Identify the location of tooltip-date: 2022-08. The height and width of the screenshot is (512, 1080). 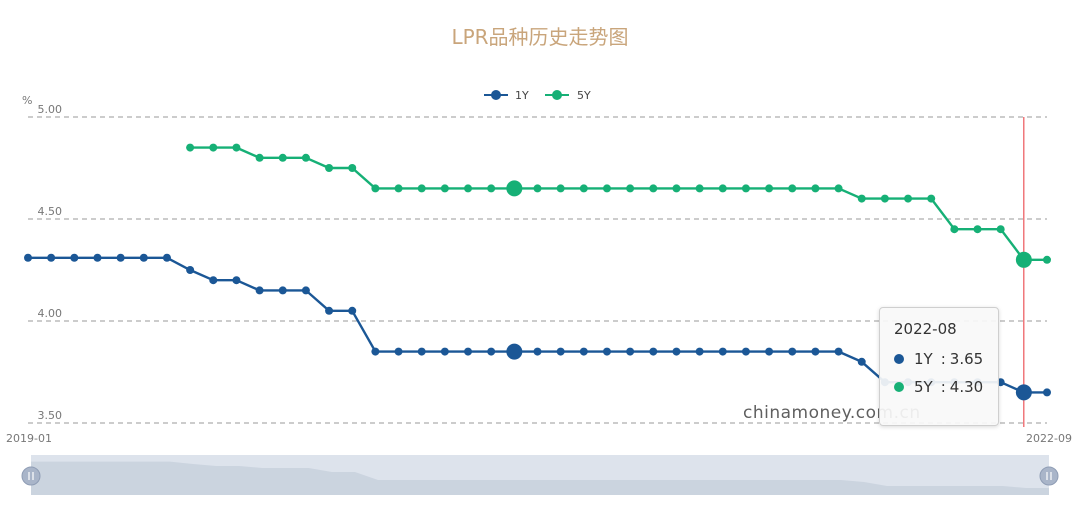
(925, 329).